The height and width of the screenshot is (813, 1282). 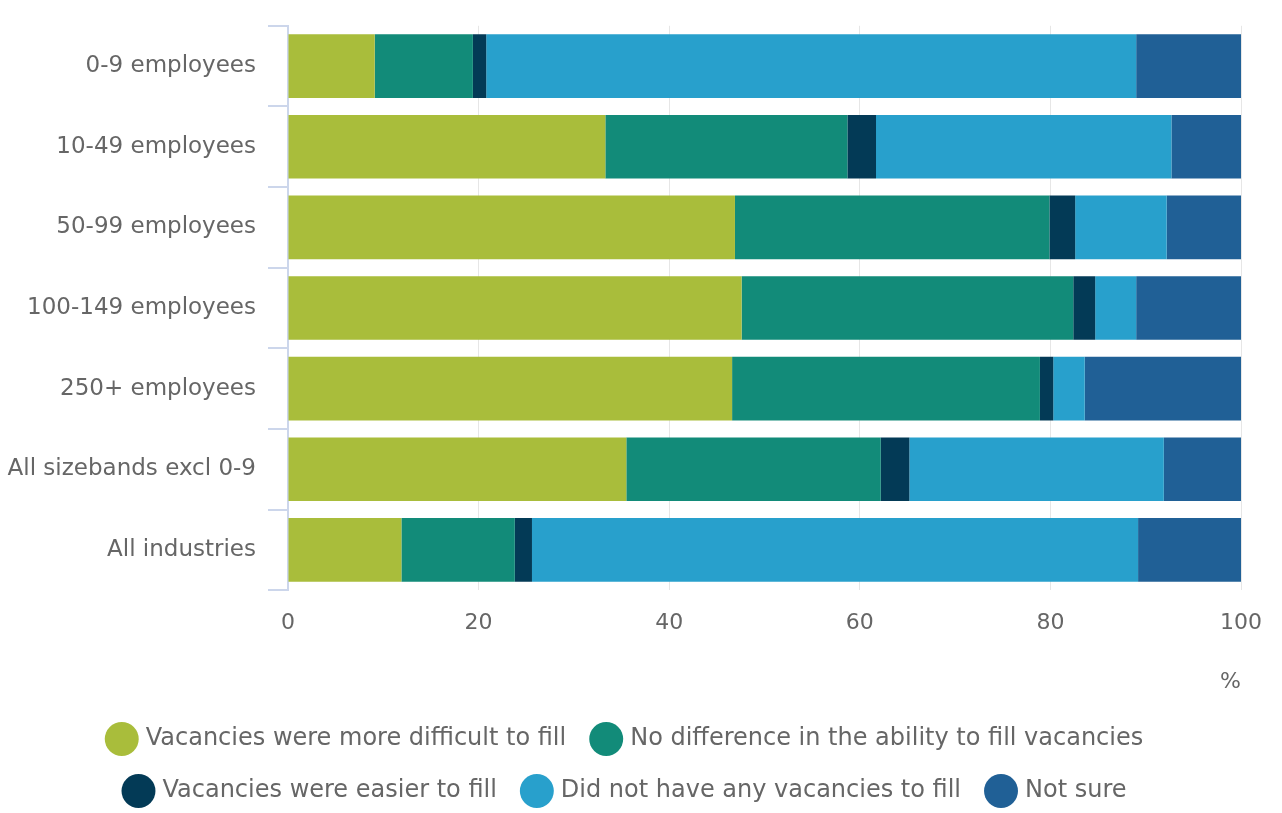 I want to click on y-tick-label: All sizebands excl 0-9, so click(x=131, y=467).